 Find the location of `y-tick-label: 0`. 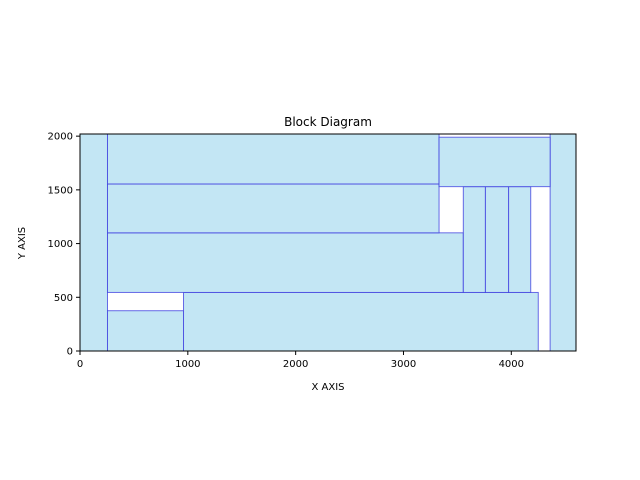

y-tick-label: 0 is located at coordinates (70, 352).